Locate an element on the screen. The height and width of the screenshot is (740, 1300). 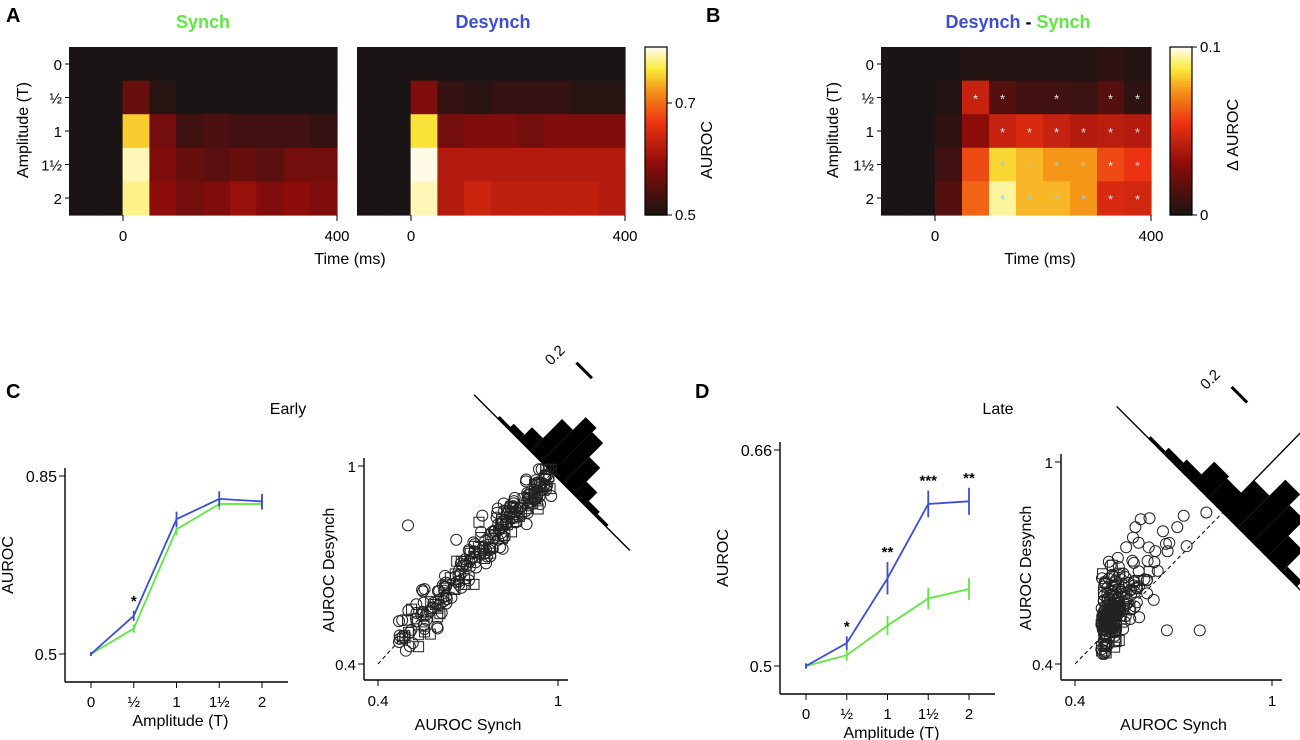
panel-letter: A is located at coordinates (13, 16).